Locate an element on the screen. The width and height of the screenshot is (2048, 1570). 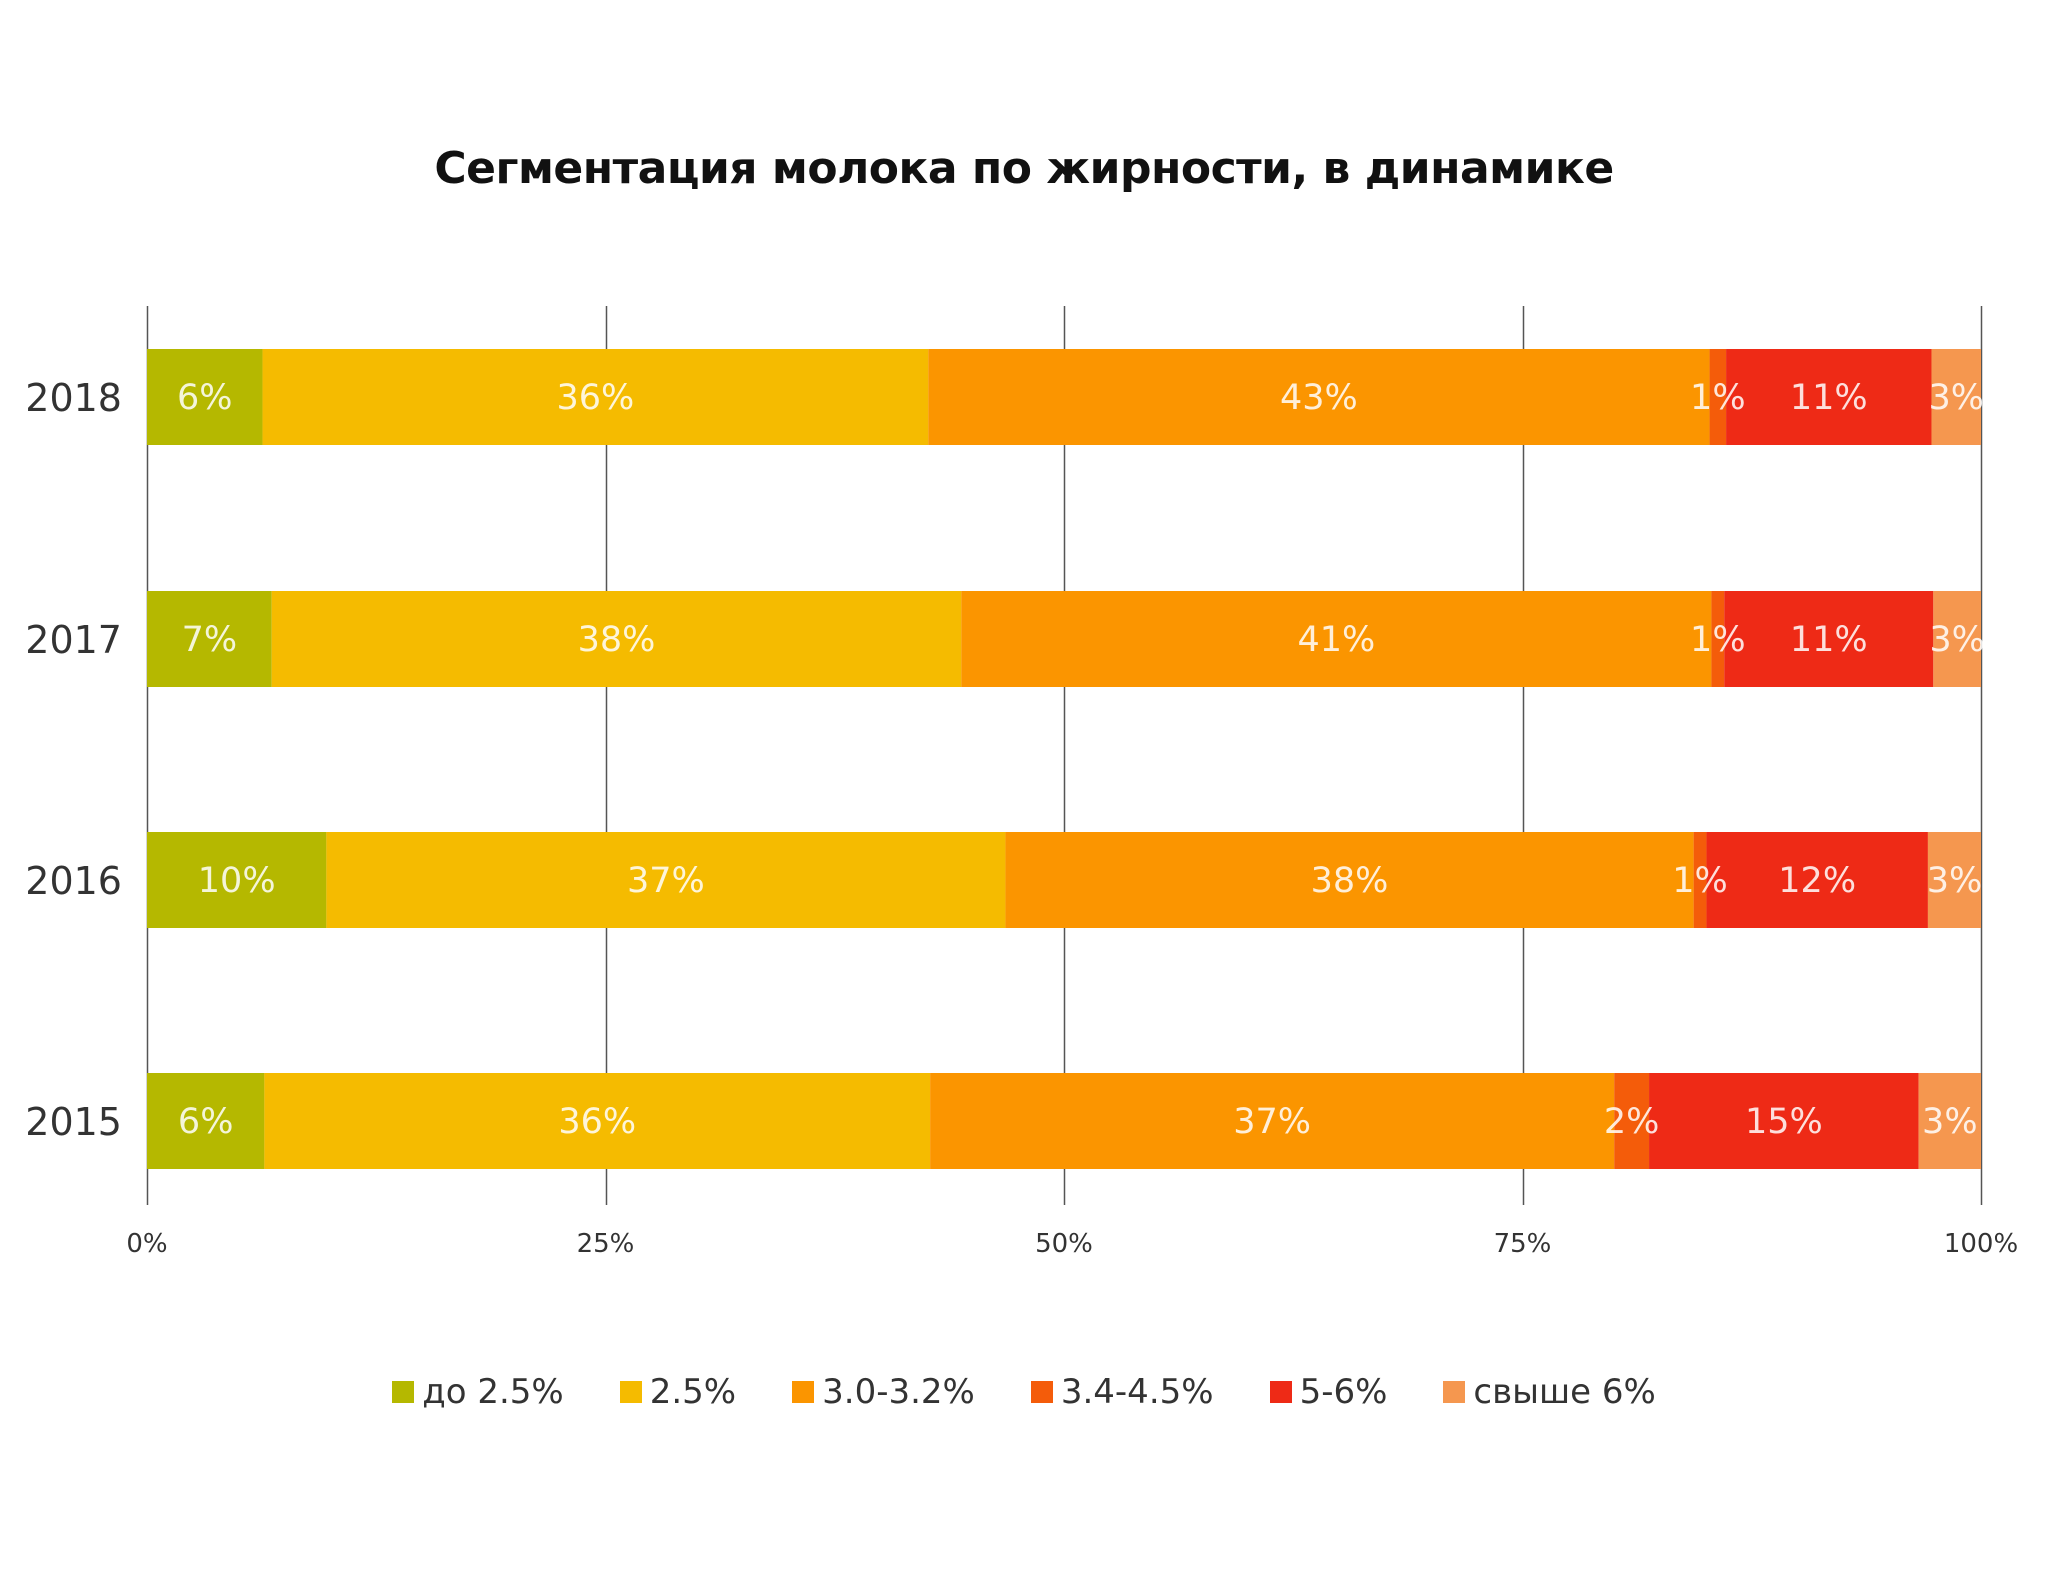
category-label: 2015 is located at coordinates (73, 1122).